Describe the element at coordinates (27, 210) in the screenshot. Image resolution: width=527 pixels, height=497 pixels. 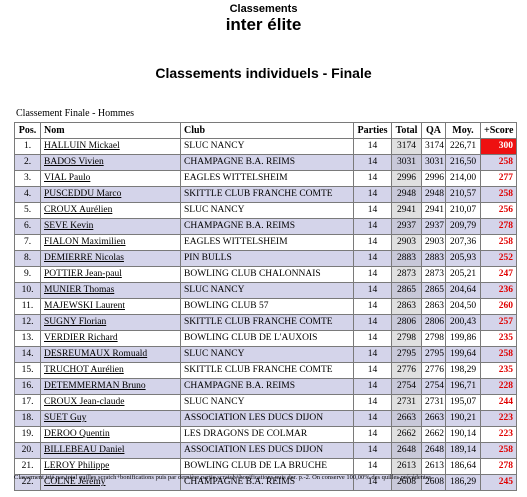
I see `cell-pos: 5.` at that location.